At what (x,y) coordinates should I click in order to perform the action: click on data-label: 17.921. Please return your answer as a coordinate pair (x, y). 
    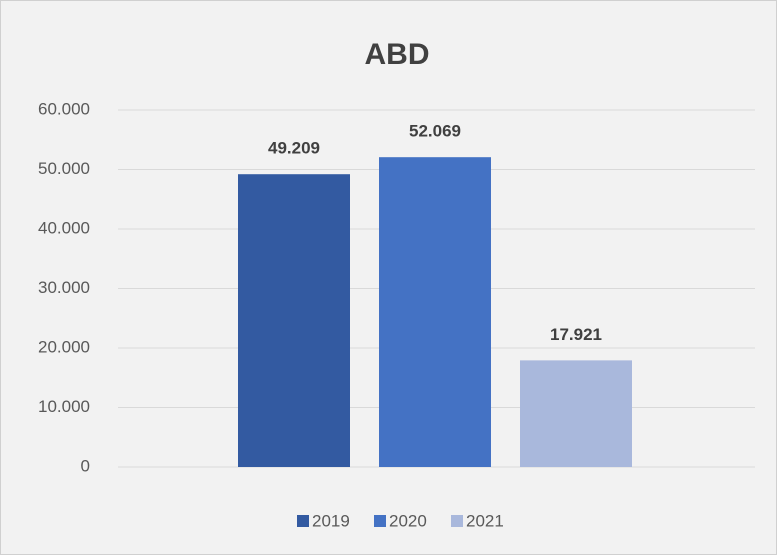
    Looking at the image, I should click on (576, 334).